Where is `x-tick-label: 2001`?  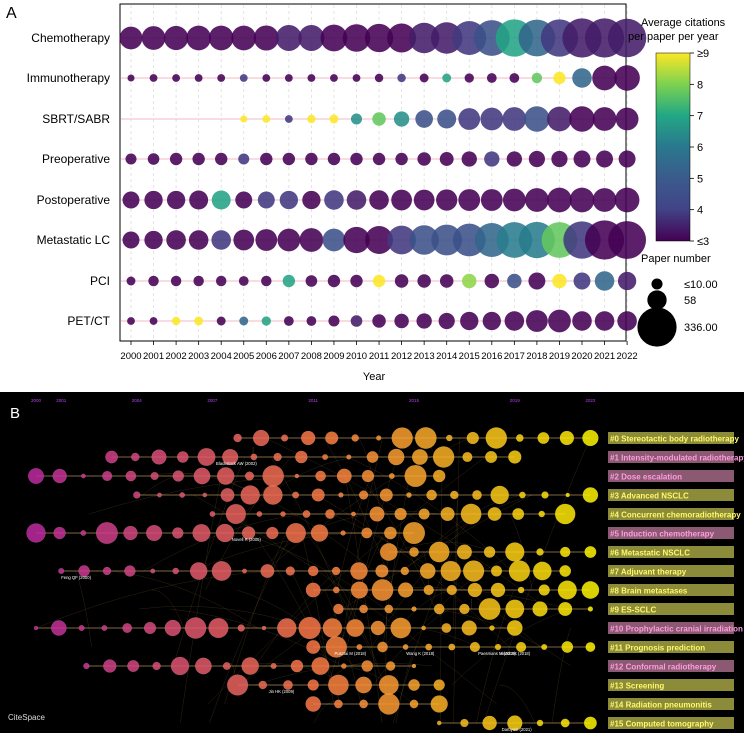
x-tick-label: 2001 is located at coordinates (153, 356).